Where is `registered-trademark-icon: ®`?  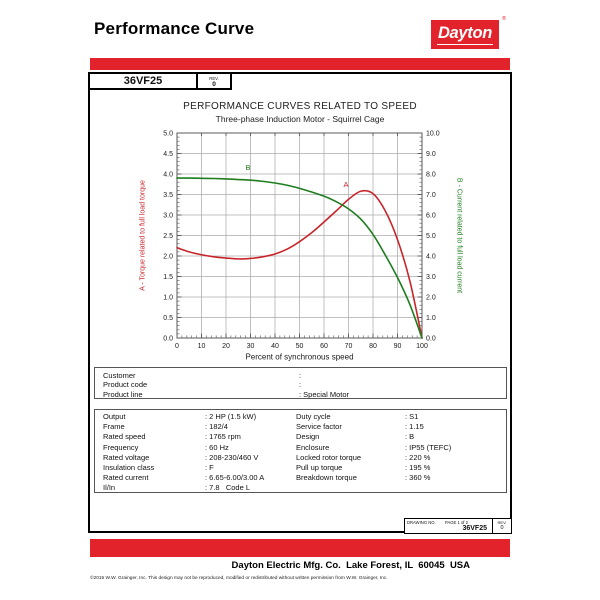
registered-trademark-icon: ® is located at coordinates (503, 19).